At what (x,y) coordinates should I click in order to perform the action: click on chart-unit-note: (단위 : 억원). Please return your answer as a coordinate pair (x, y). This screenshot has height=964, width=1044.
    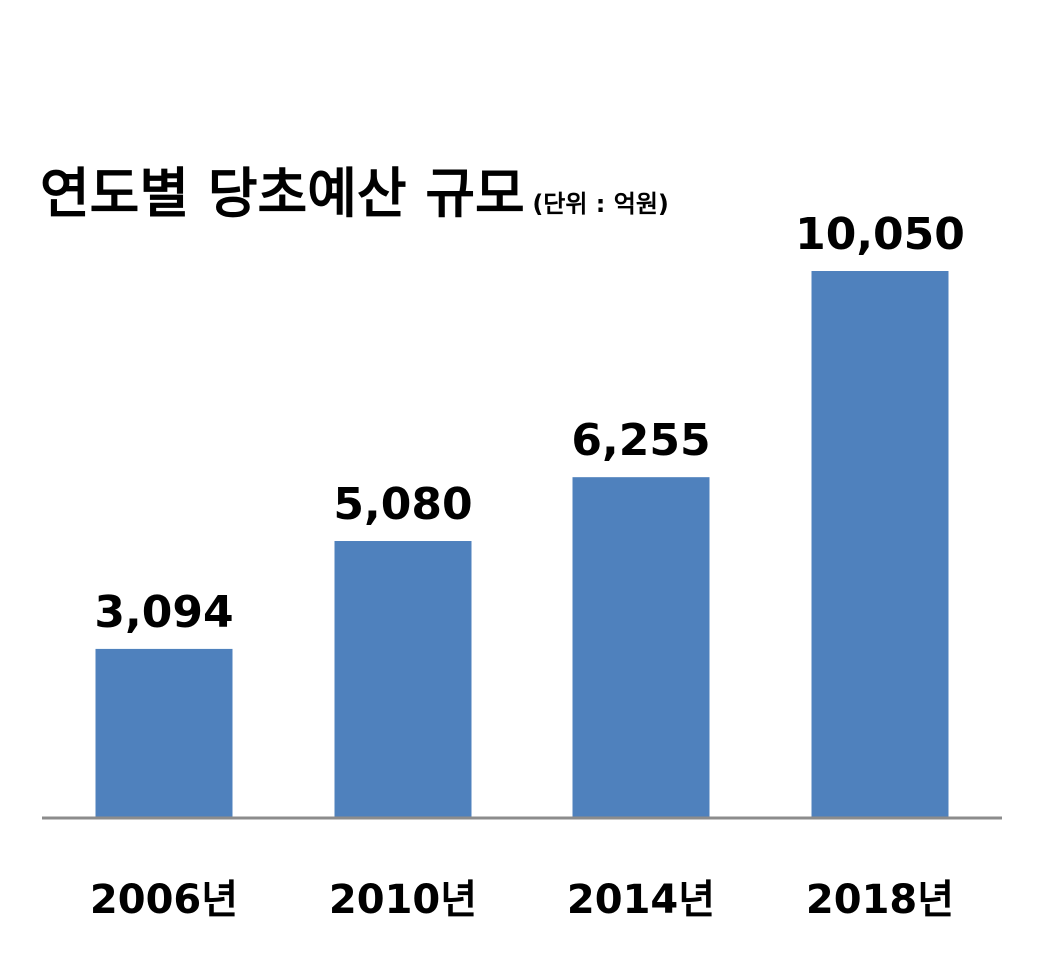
    Looking at the image, I should click on (600, 204).